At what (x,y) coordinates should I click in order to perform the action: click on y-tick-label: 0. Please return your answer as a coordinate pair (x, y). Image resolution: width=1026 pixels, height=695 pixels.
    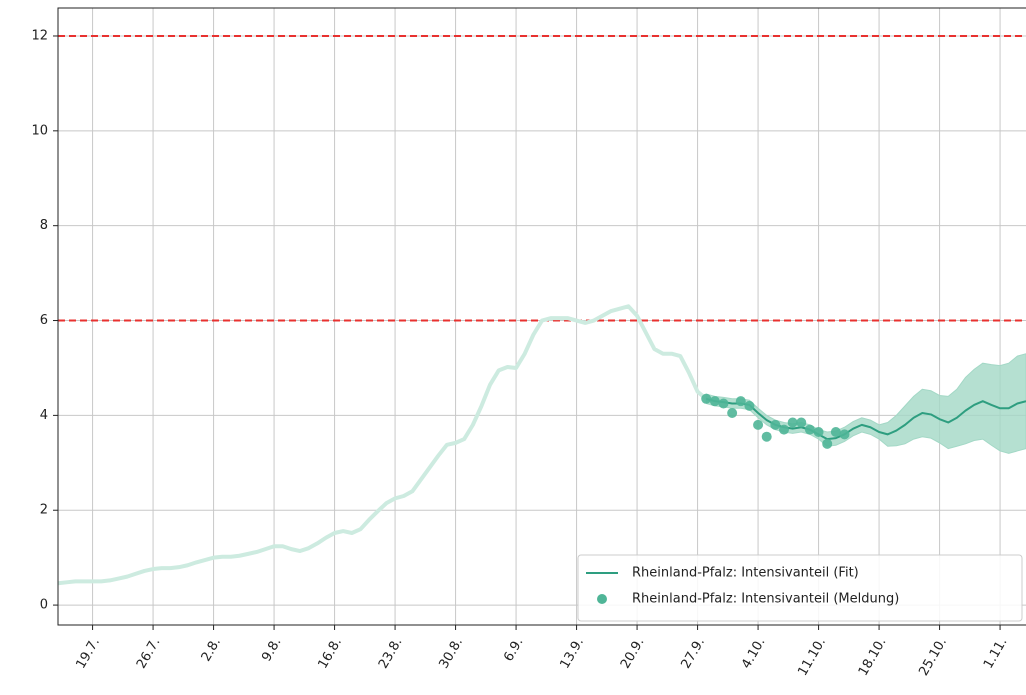
    Looking at the image, I should click on (44, 605).